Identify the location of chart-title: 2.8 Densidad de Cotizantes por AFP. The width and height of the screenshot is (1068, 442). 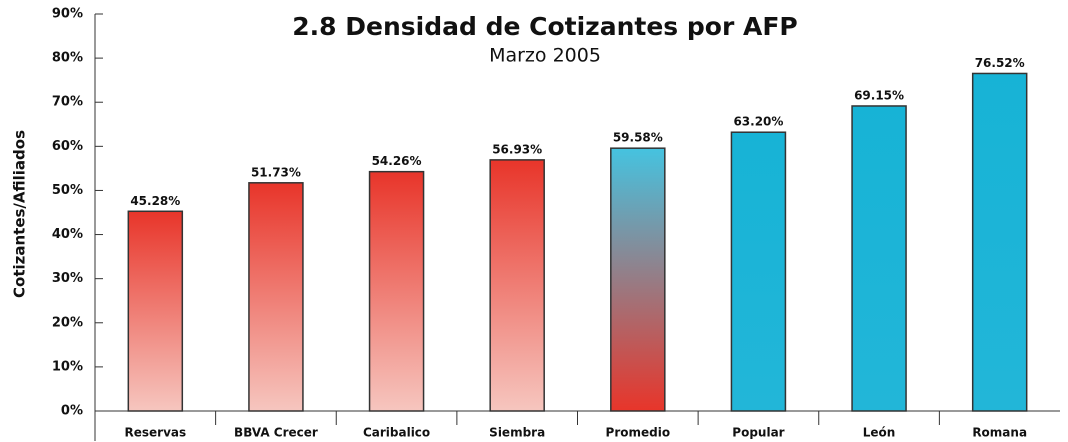
(544, 26).